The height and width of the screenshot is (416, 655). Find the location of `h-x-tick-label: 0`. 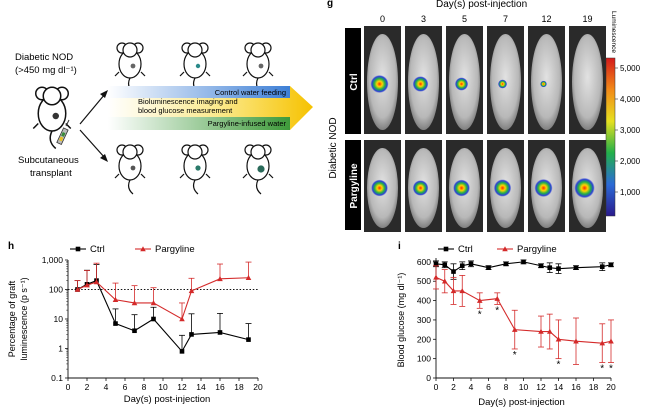

h-x-tick-label: 0 is located at coordinates (68, 387).